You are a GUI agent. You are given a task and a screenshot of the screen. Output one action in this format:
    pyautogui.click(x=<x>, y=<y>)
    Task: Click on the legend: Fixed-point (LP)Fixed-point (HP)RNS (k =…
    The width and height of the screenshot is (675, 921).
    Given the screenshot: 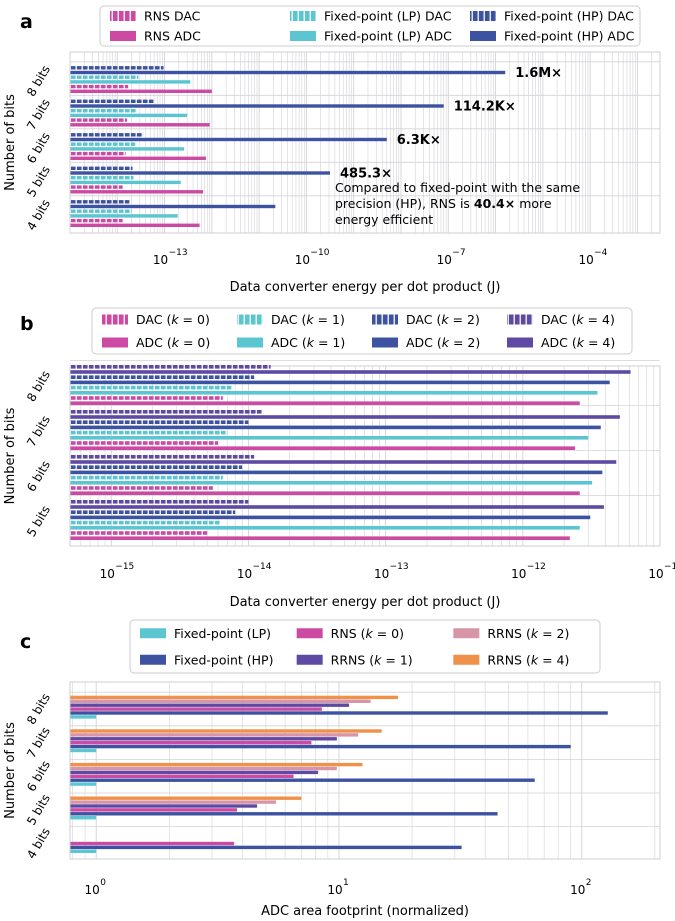 What is the action you would take?
    pyautogui.click(x=365, y=646)
    